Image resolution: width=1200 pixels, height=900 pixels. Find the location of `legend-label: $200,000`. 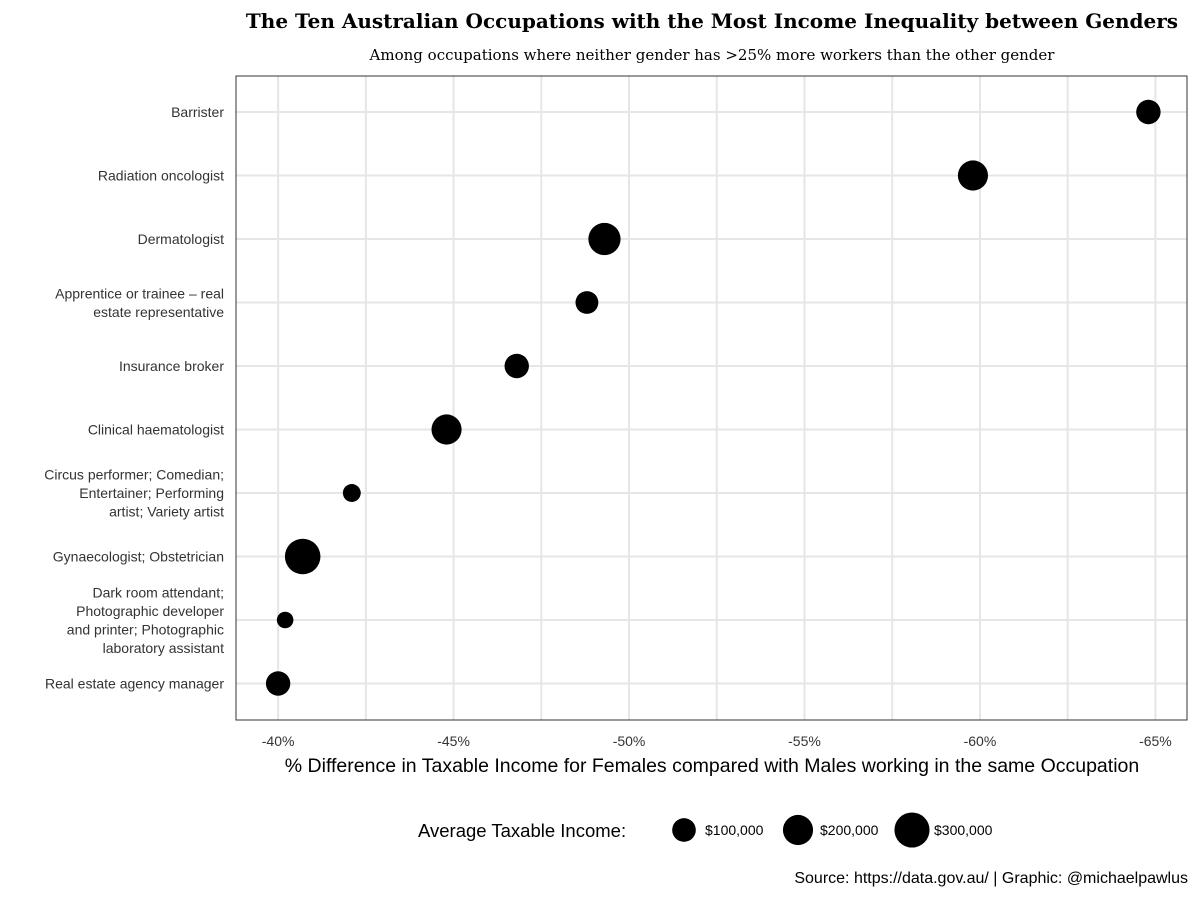

legend-label: $200,000 is located at coordinates (849, 830).